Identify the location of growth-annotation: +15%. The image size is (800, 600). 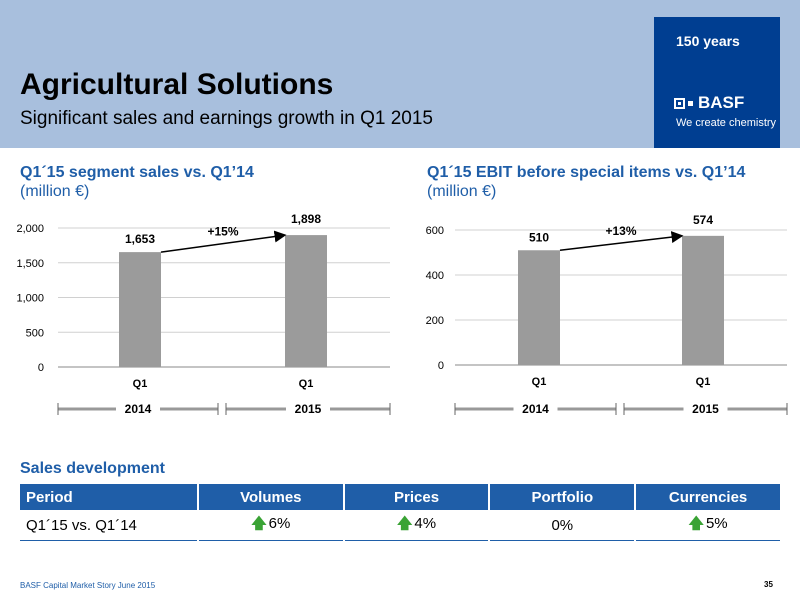
(222, 232).